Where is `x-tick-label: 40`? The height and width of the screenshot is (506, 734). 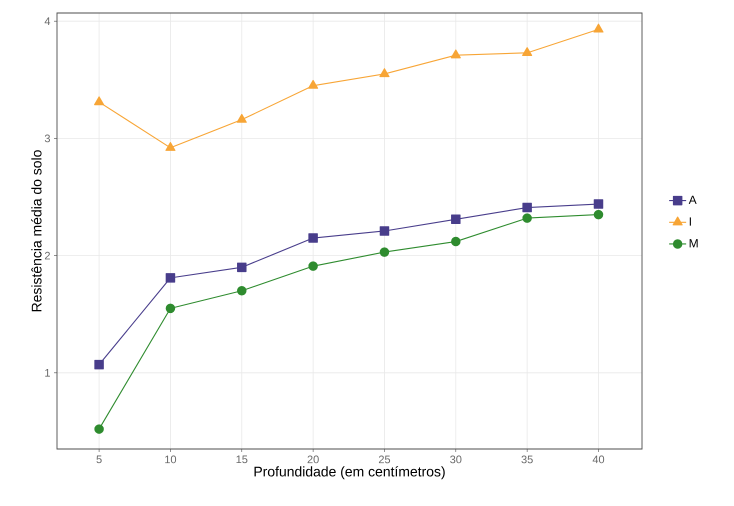 x-tick-label: 40 is located at coordinates (598, 460).